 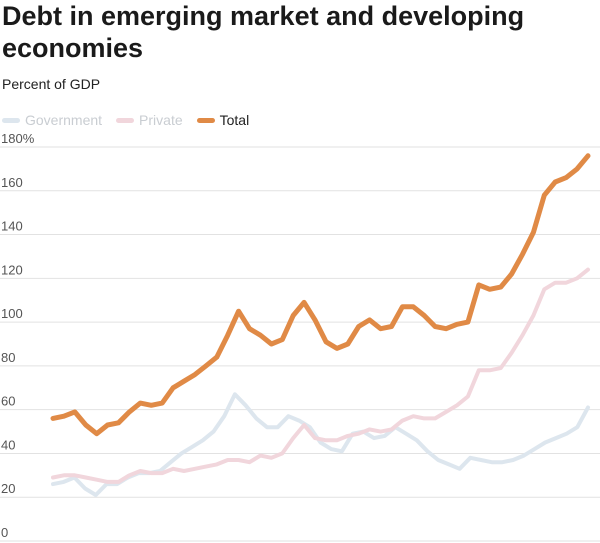 I want to click on legend-swatch-government, so click(x=11, y=120).